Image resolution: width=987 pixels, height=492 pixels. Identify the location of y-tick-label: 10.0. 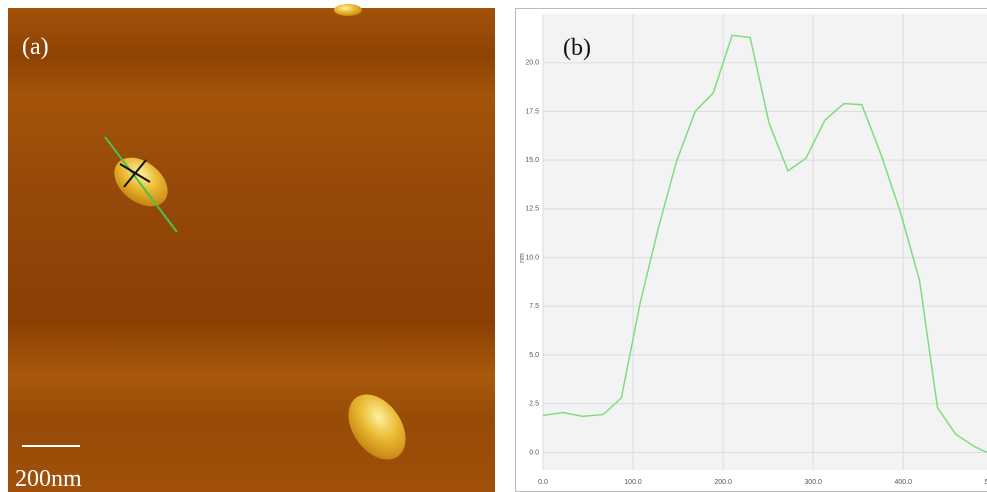
(532, 257).